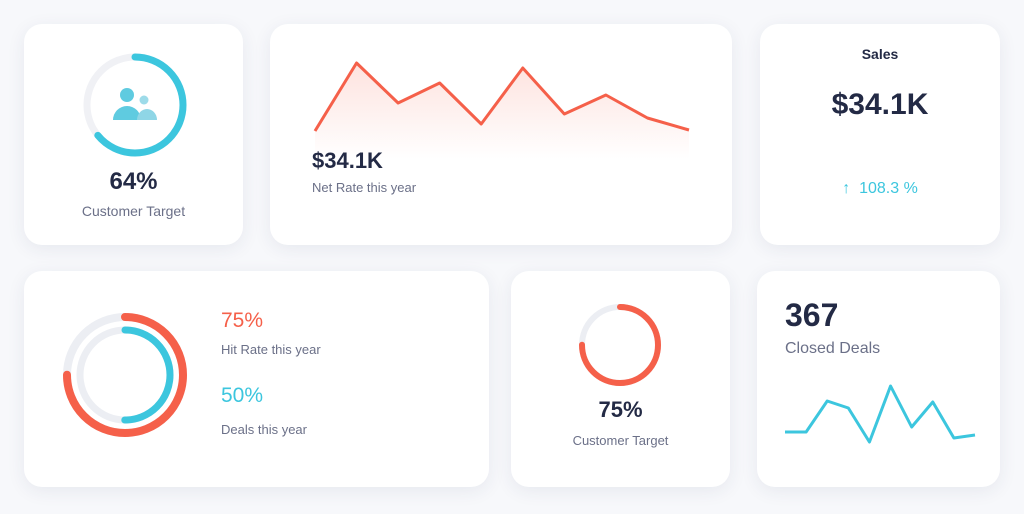 This screenshot has width=1024, height=514. Describe the element at coordinates (242, 320) in the screenshot. I see `hit-rate-value: 75%` at that location.